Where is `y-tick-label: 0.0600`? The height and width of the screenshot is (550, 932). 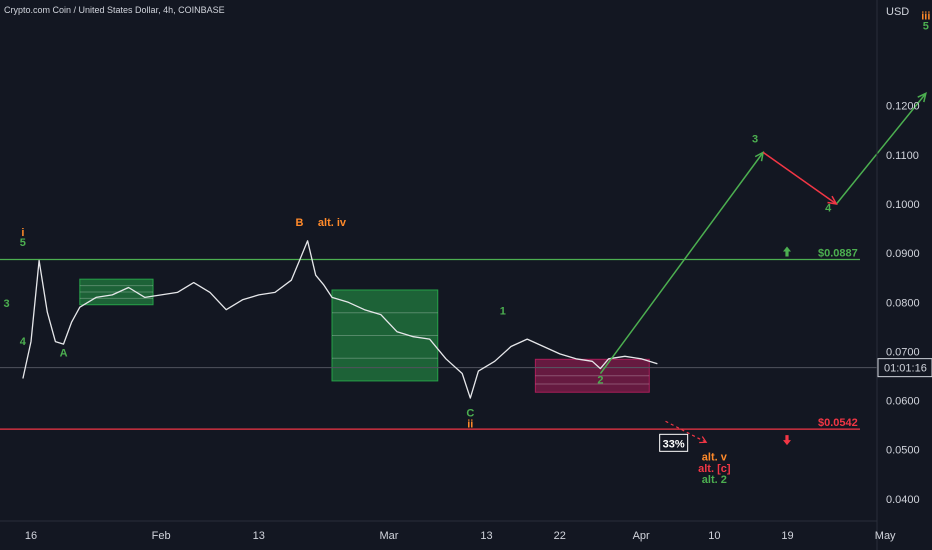
y-tick-label: 0.0600 is located at coordinates (903, 402).